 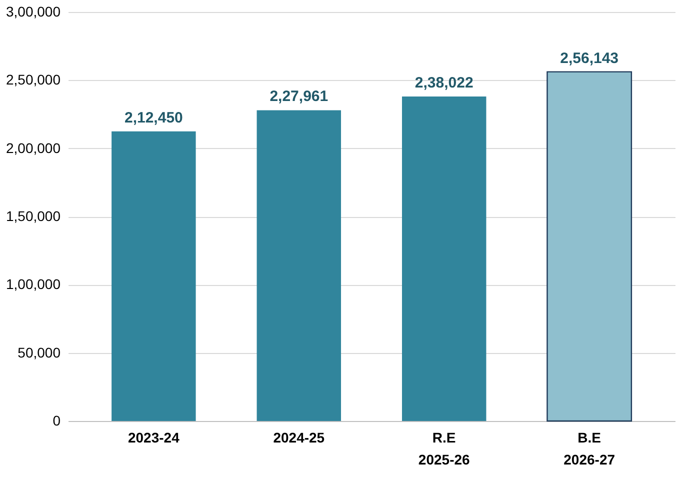 What do you see at coordinates (590, 449) in the screenshot?
I see `x-tick-label: B.E 2026-27` at bounding box center [590, 449].